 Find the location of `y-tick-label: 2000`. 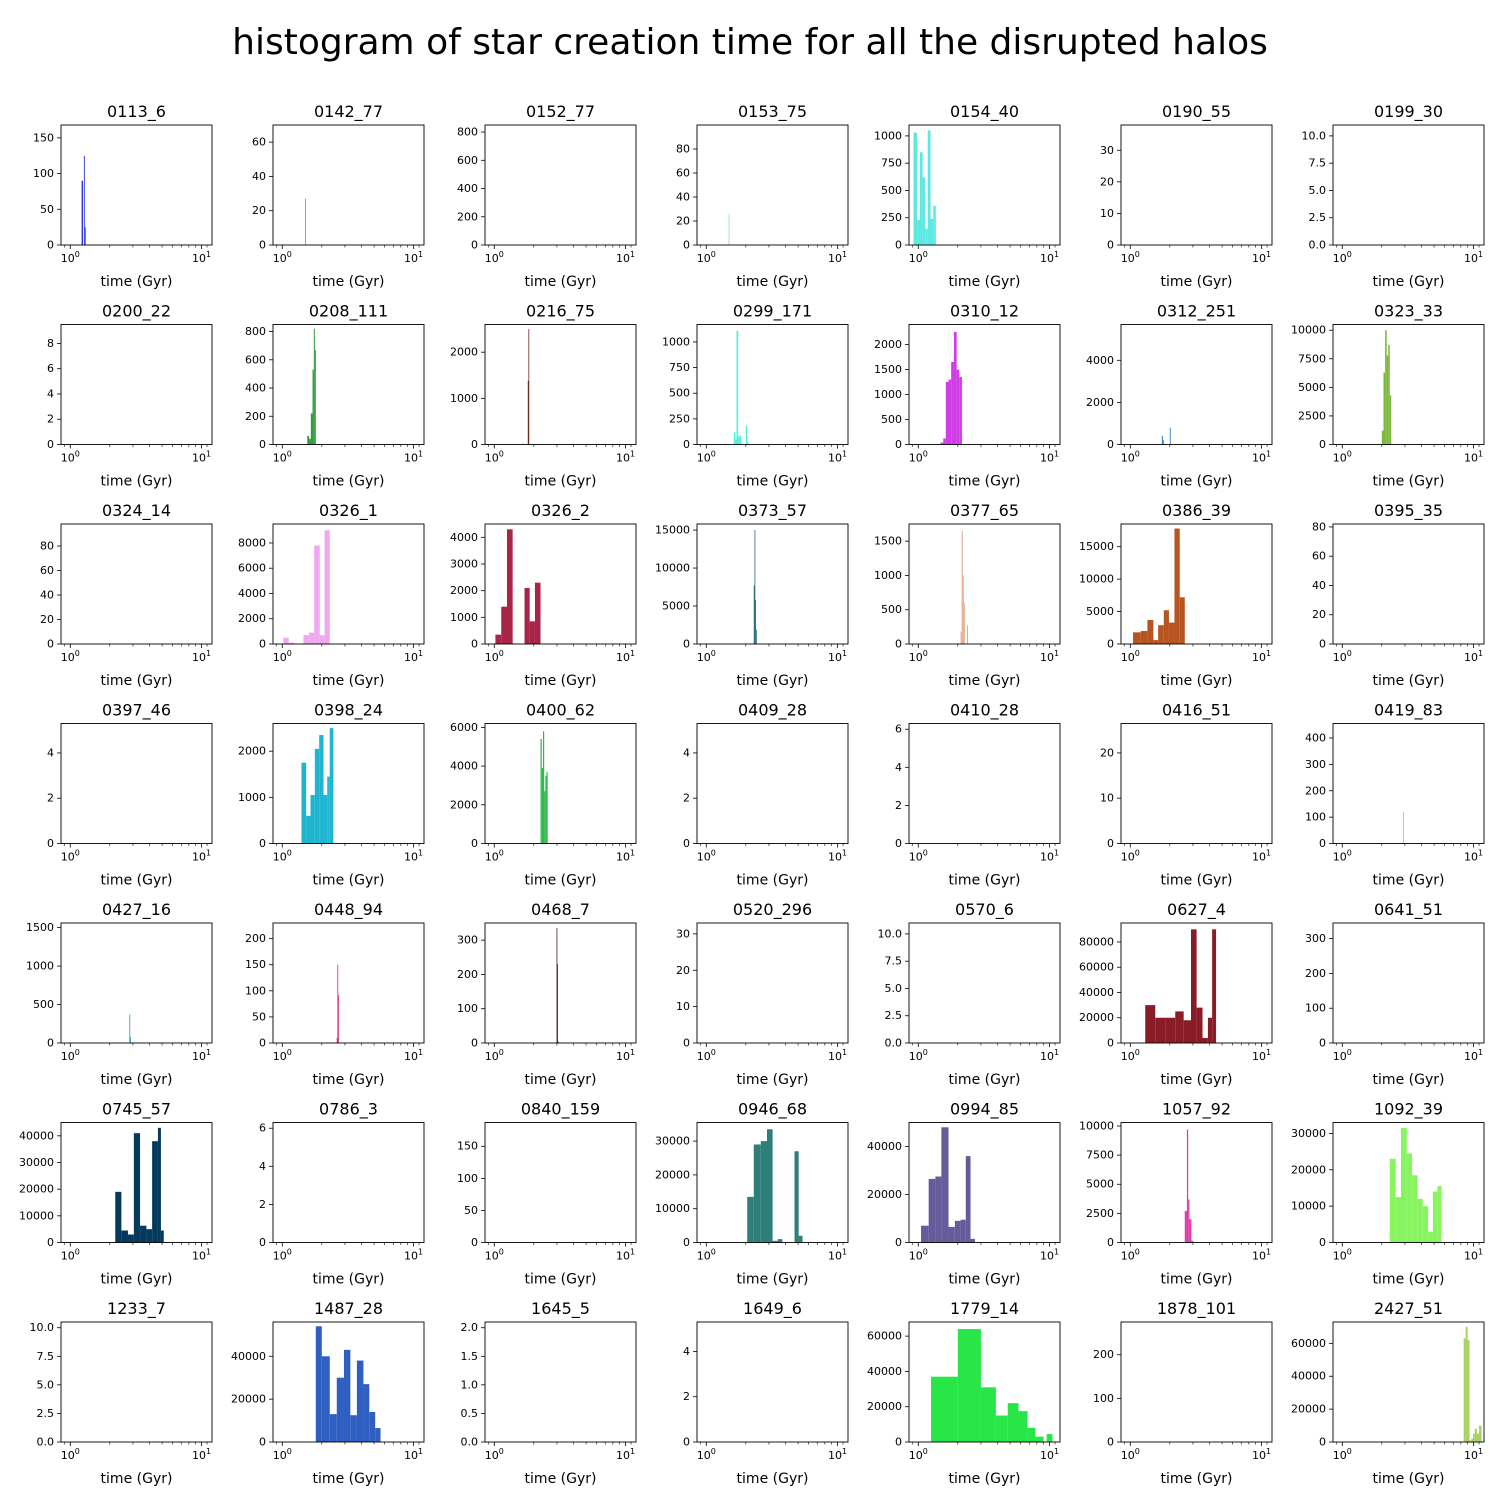

y-tick-label: 2000 is located at coordinates (464, 590).